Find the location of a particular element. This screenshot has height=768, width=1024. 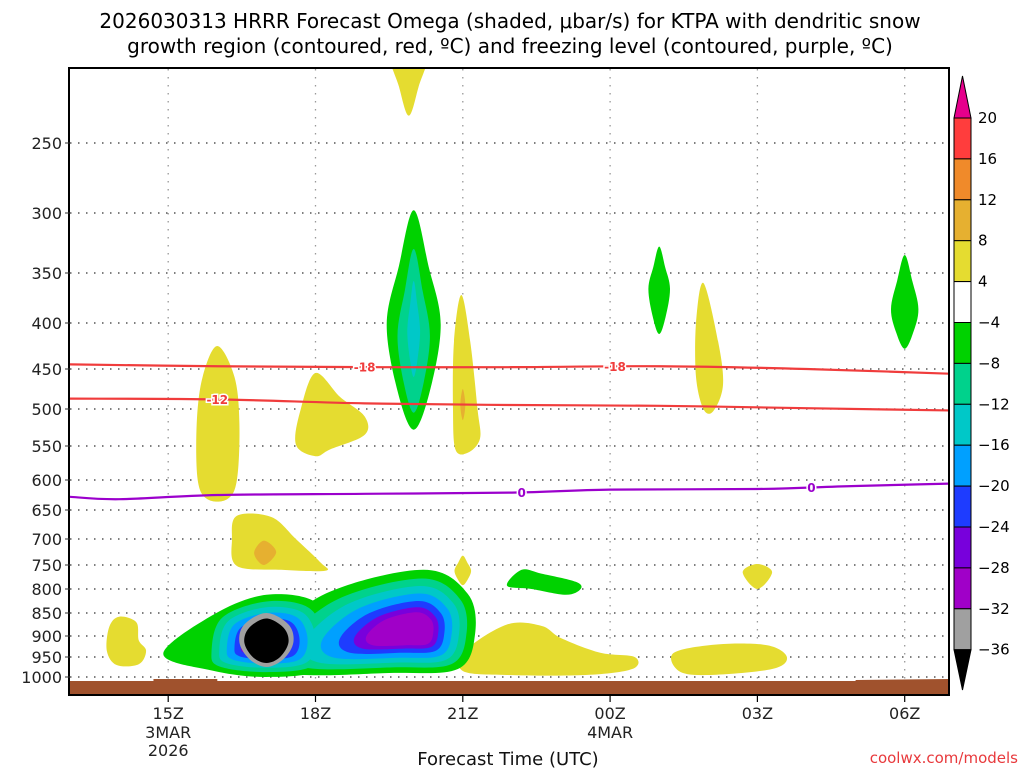

y-tick-label-500: 500 is located at coordinates (46, 409).